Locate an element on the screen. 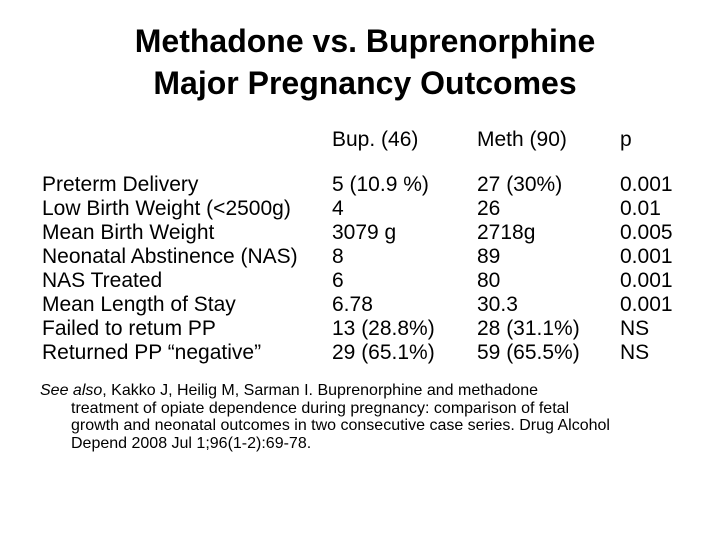 This screenshot has height=540, width=720. p-value: 0.005 is located at coordinates (646, 232).